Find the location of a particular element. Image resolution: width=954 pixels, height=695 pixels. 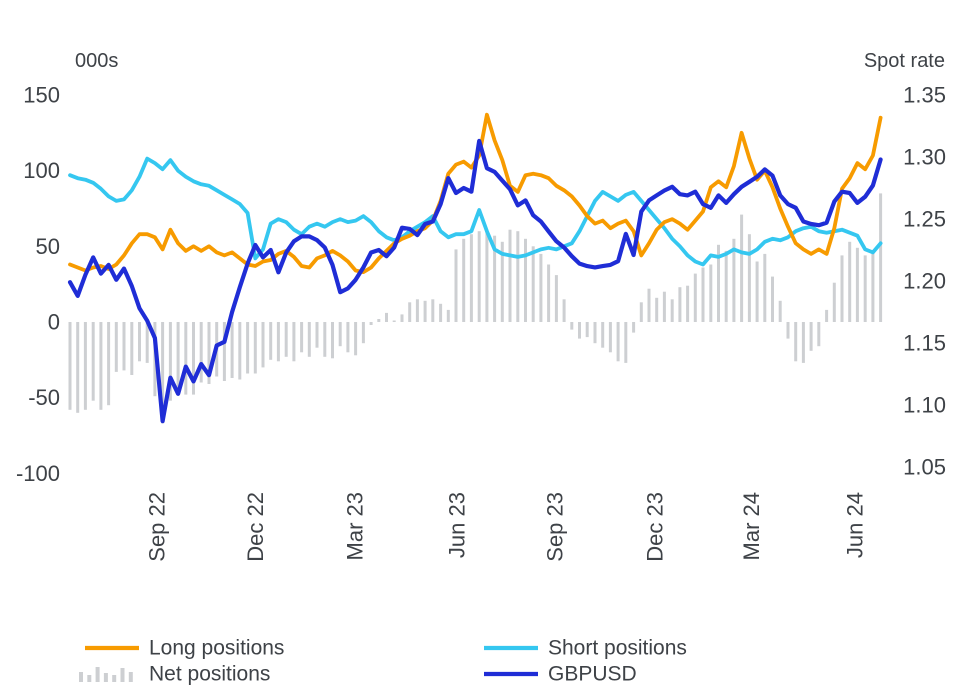

legend-bars-swatch-icon is located at coordinates (106, 674).